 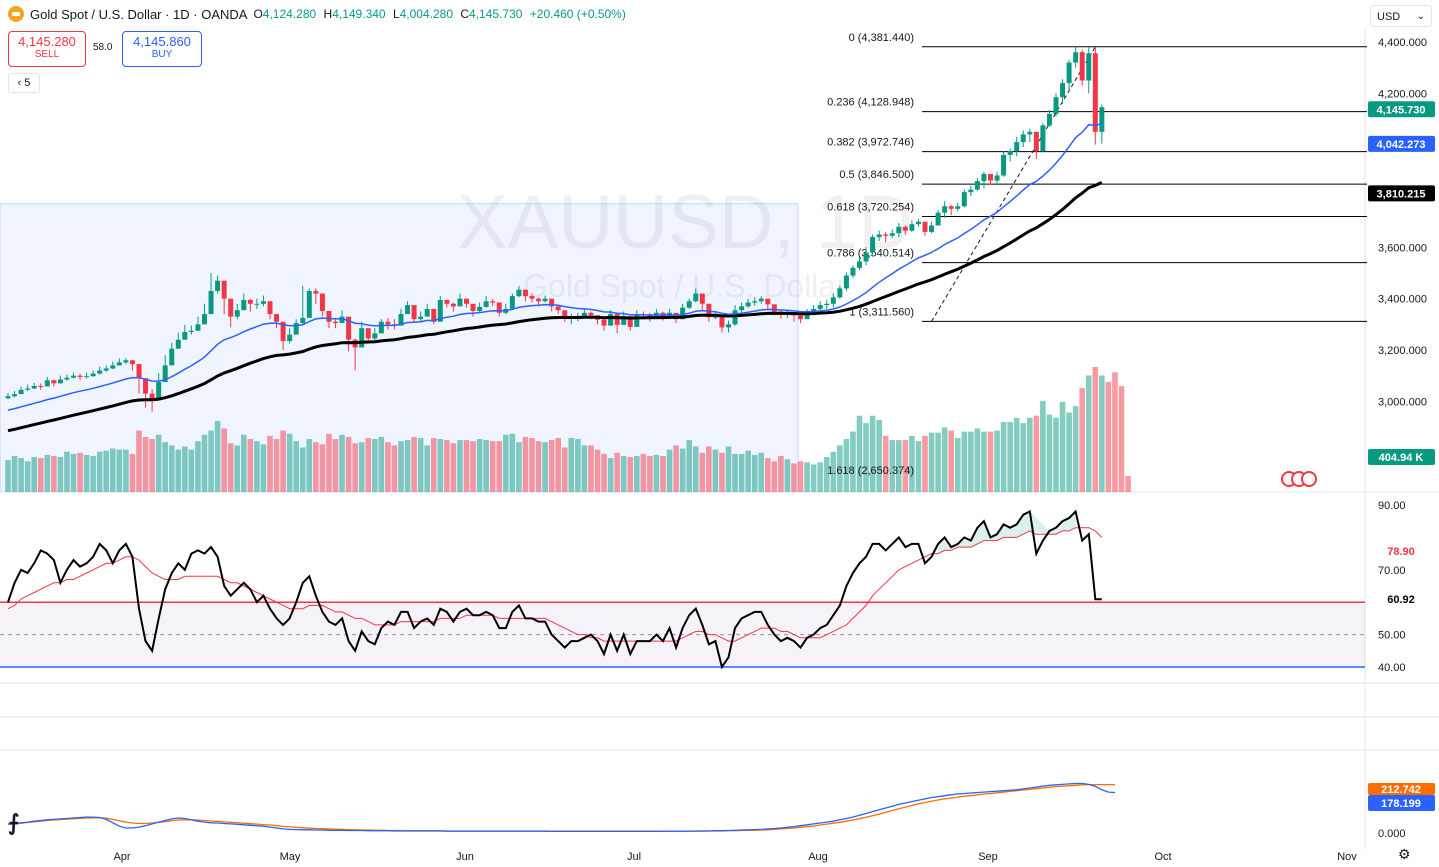 What do you see at coordinates (685, 242) in the screenshot?
I see `watermark: XAUUSD, 1D Gold Spot / U.S. Dollar` at bounding box center [685, 242].